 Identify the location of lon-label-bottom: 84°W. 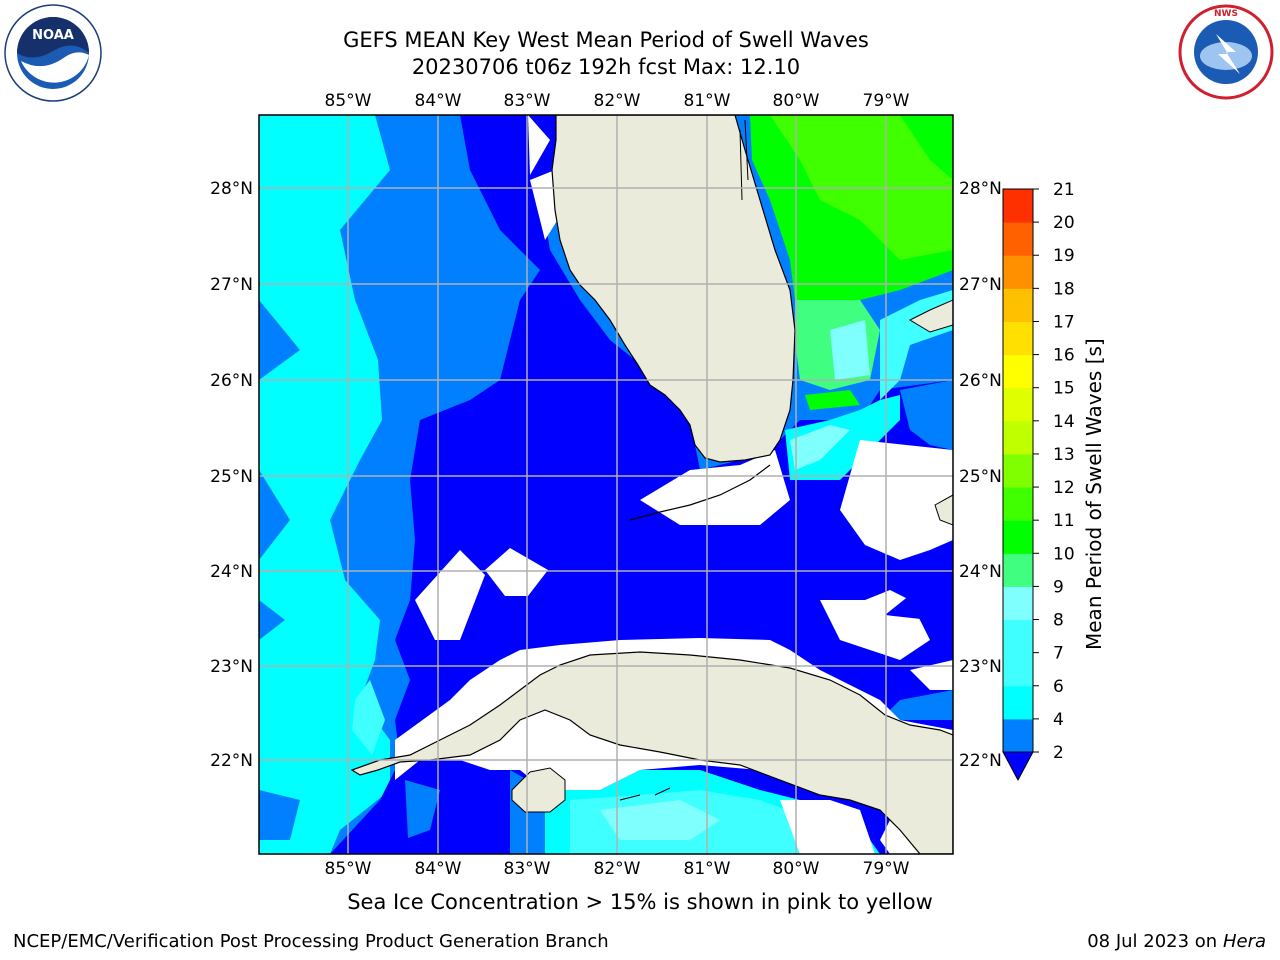
(438, 869).